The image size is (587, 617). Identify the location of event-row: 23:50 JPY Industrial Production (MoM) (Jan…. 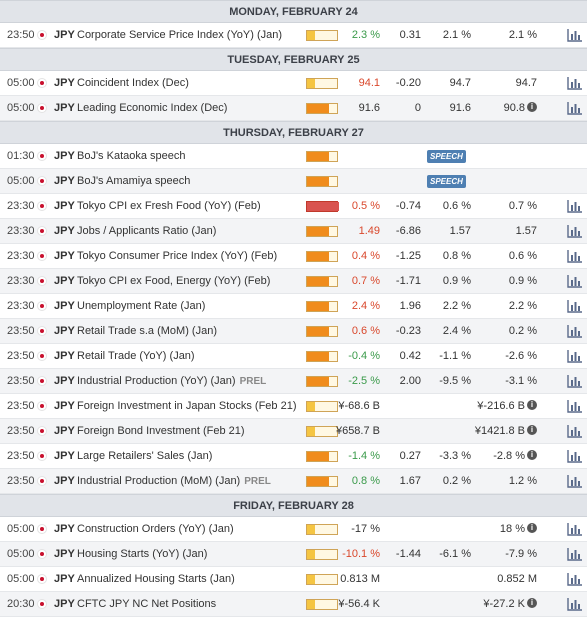
(293, 481).